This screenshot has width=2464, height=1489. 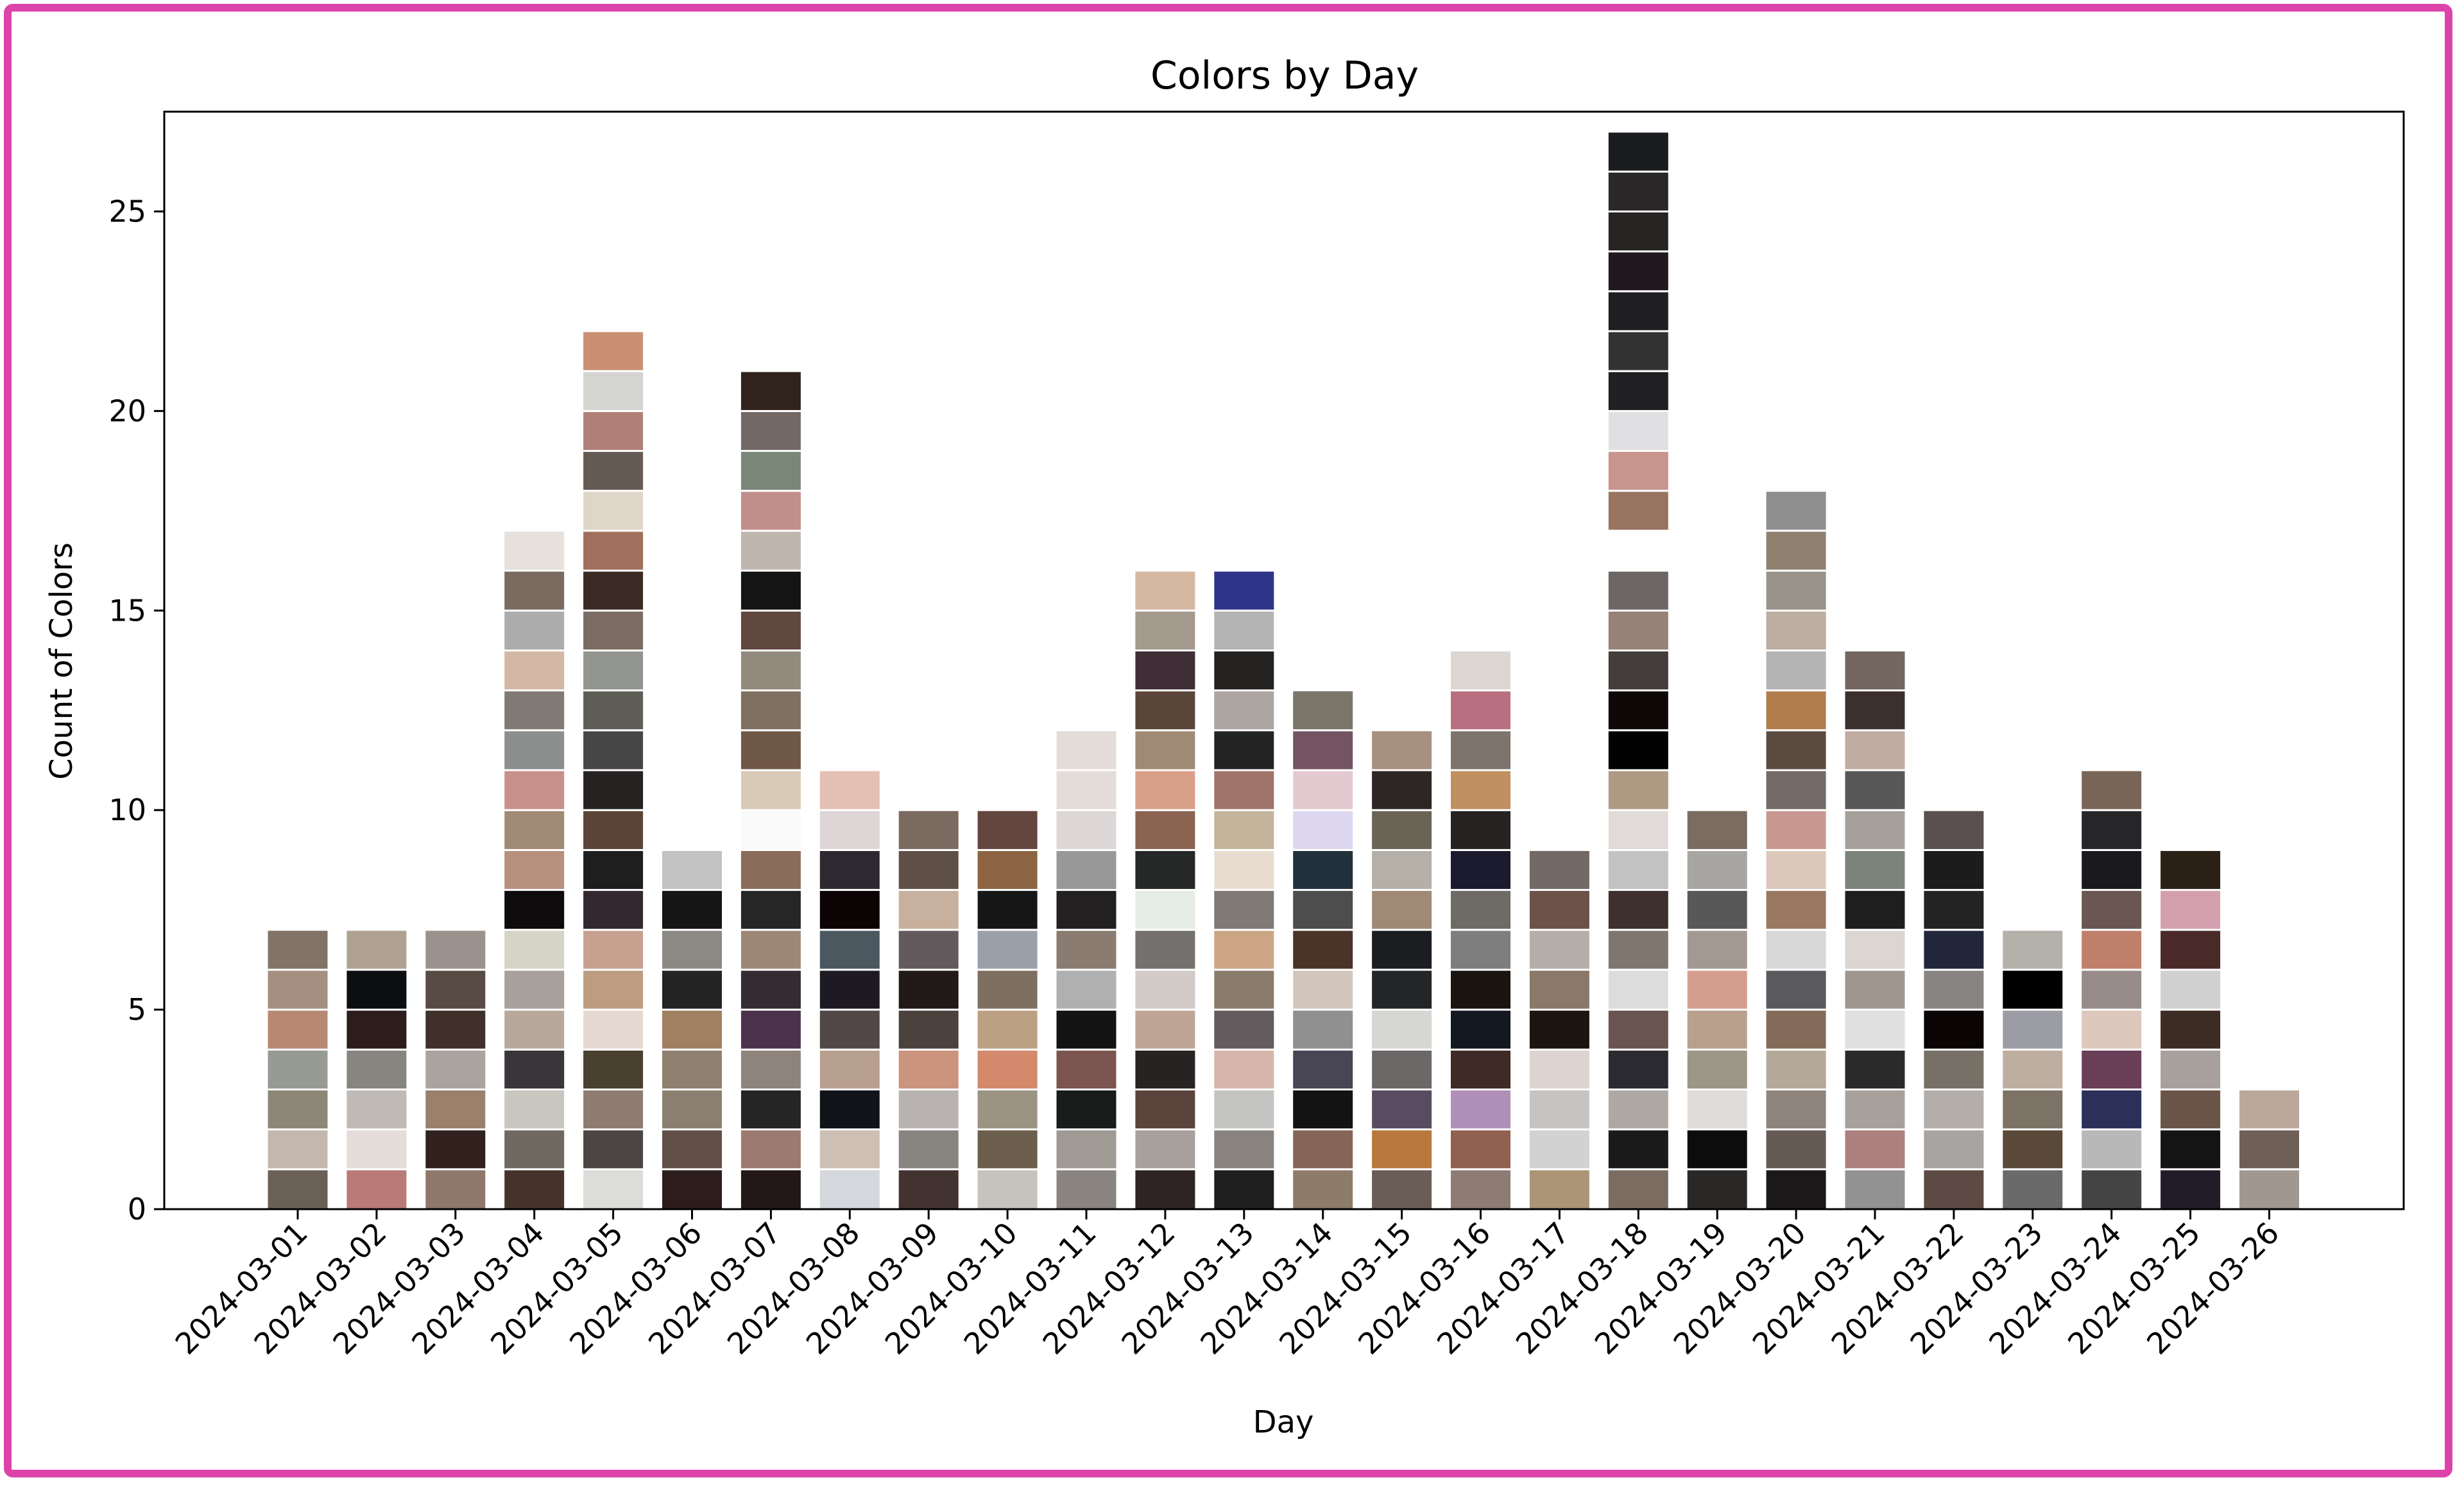 I want to click on y-tick-label: 5, so click(x=137, y=1010).